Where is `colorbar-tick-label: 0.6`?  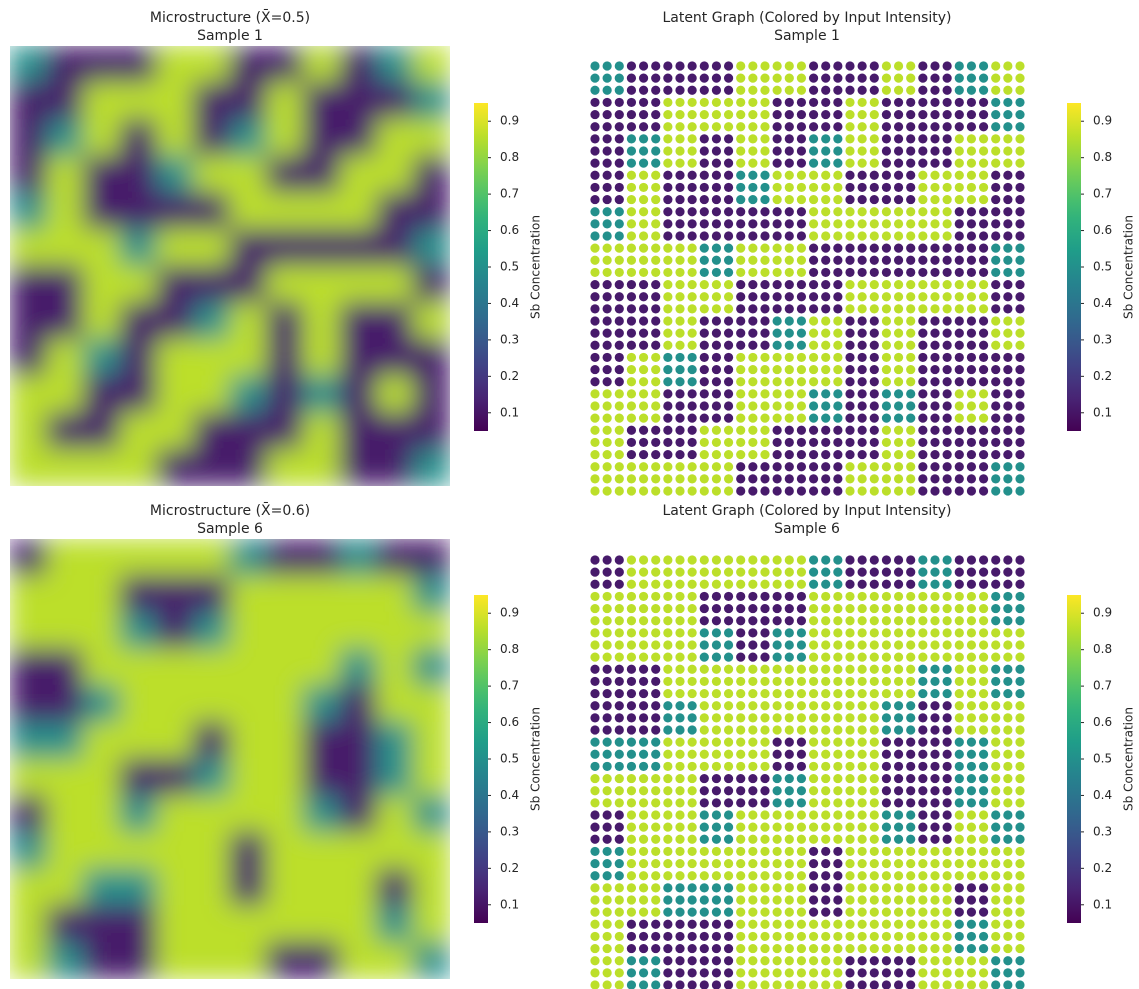 colorbar-tick-label: 0.6 is located at coordinates (509, 722).